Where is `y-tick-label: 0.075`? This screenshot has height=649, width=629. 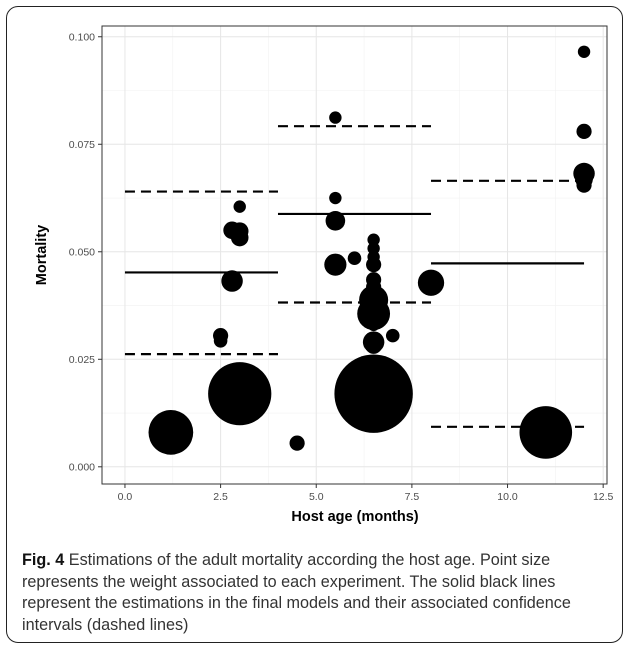 y-tick-label: 0.075 is located at coordinates (82, 145).